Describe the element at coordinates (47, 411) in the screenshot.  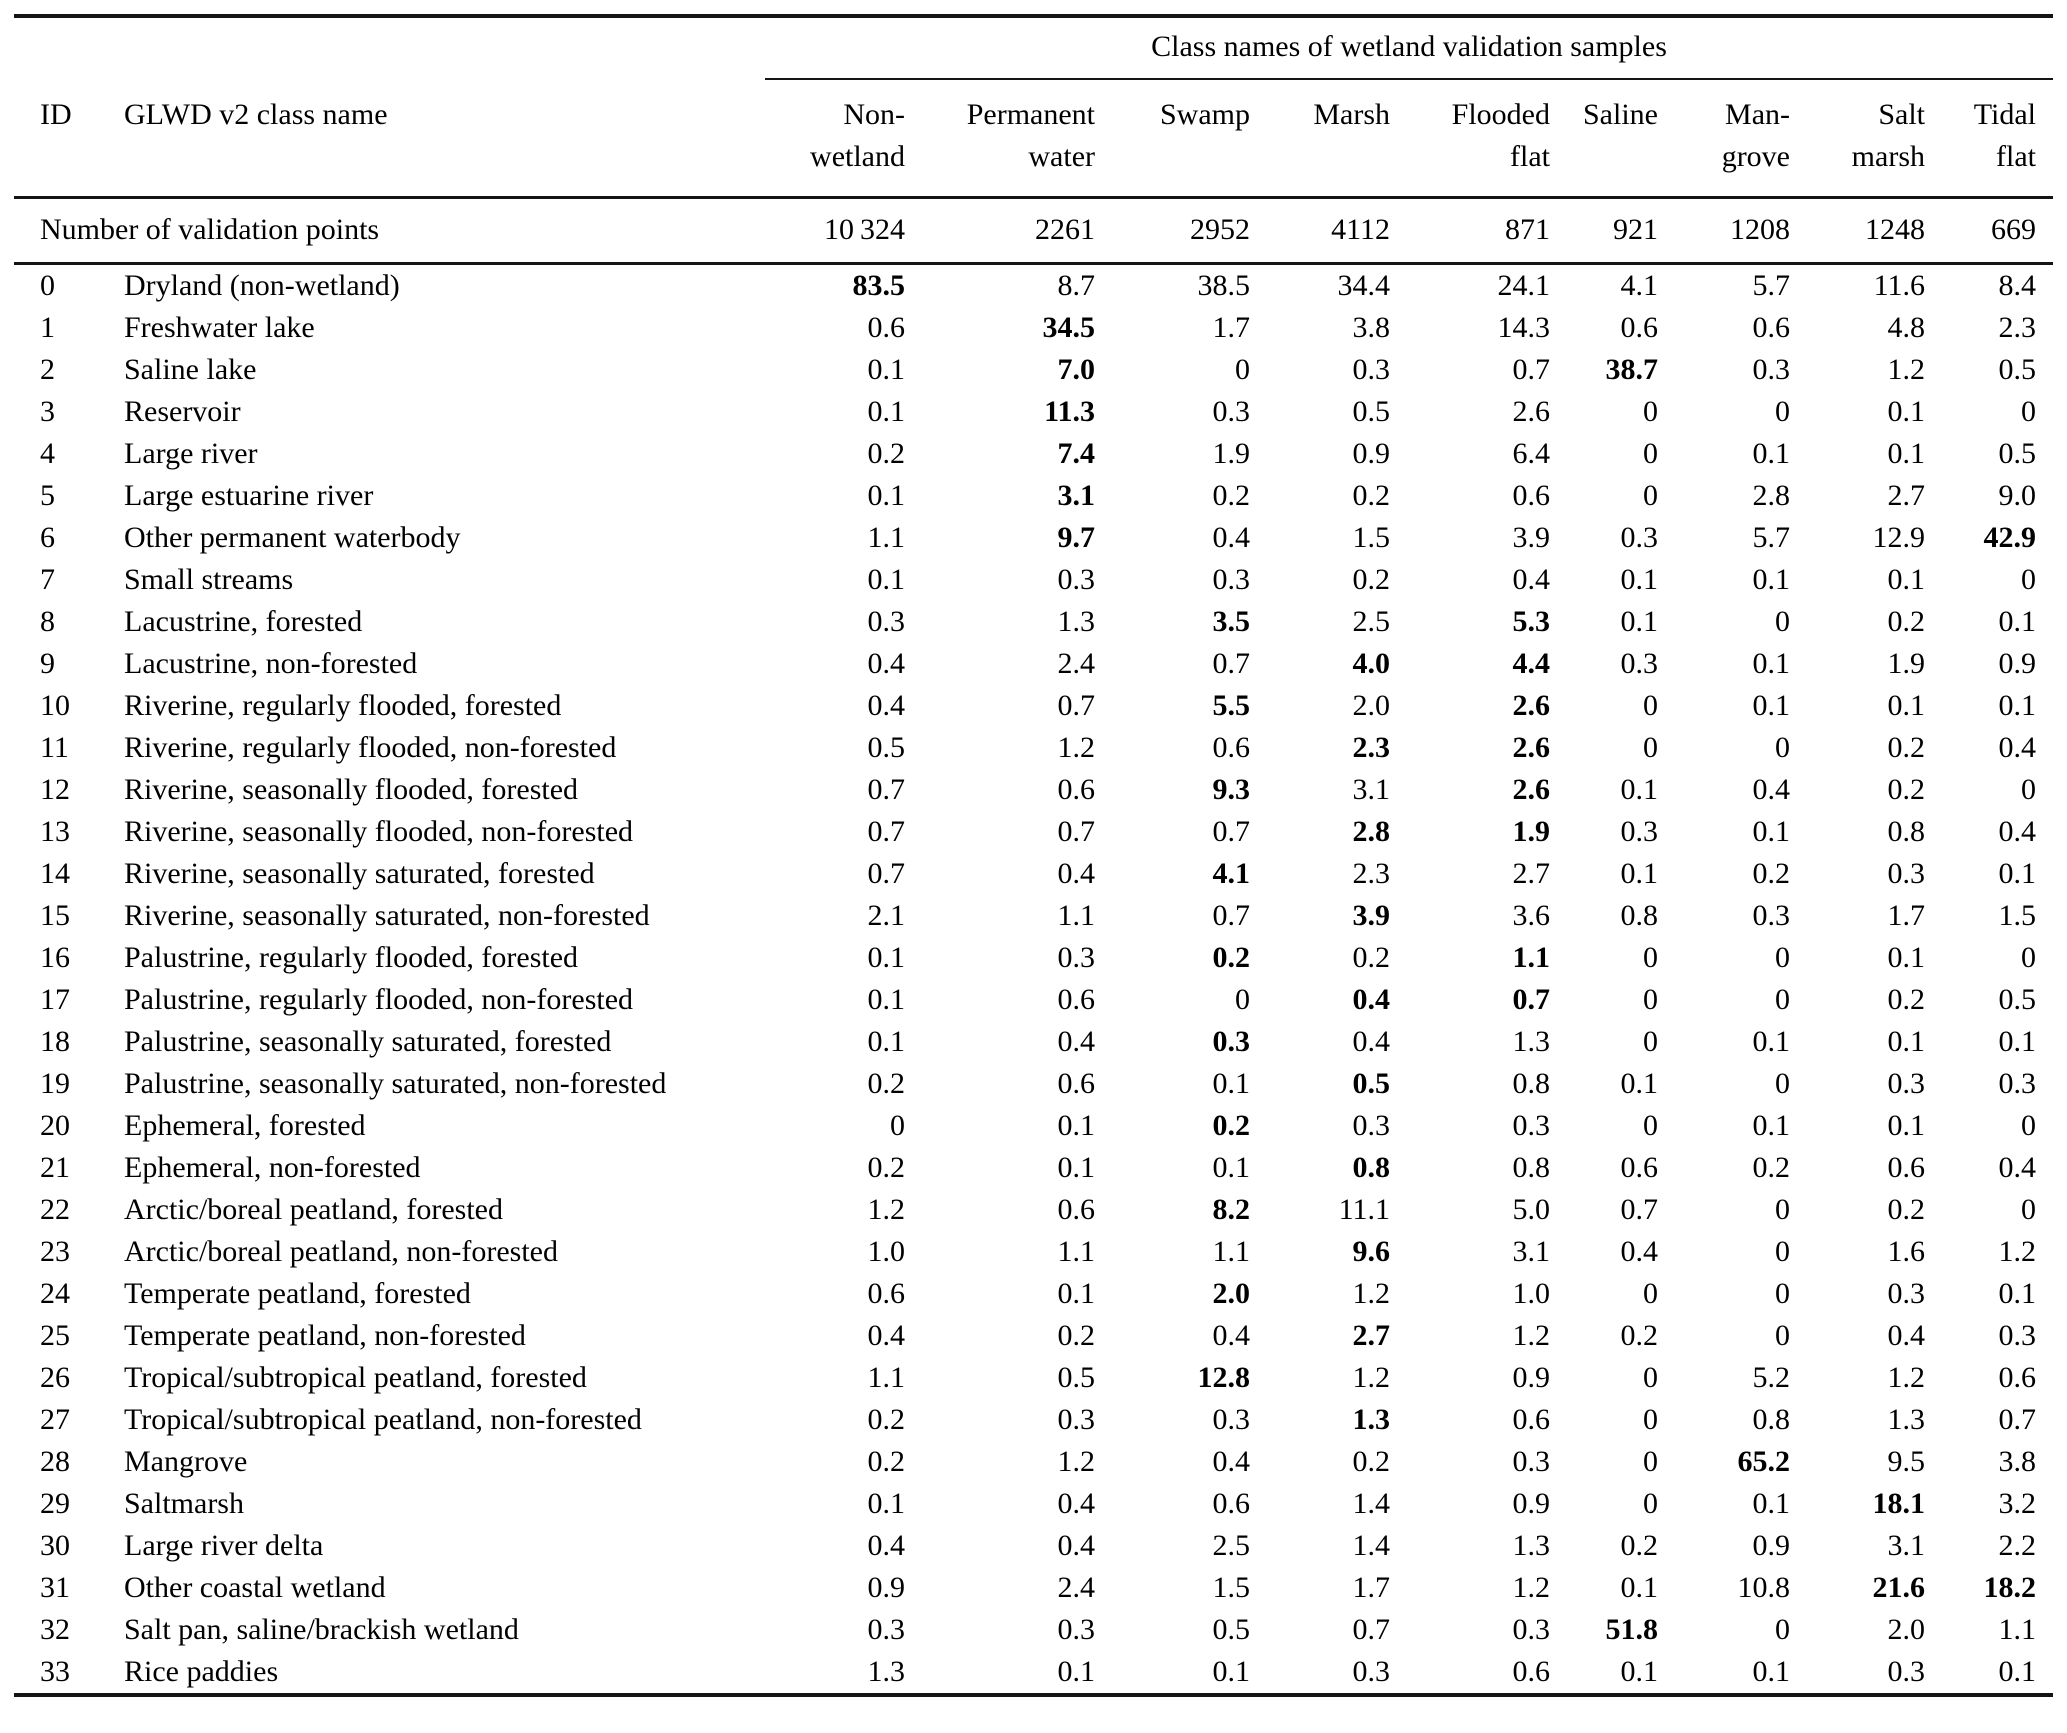
I see `cell-row-id: 3` at that location.